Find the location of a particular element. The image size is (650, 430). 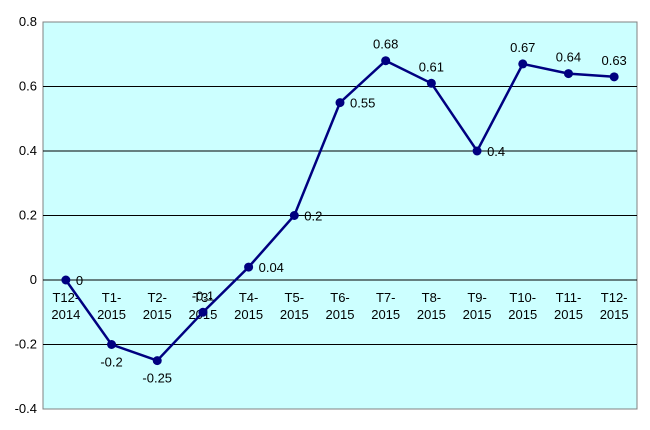

x-tick-label: T10- is located at coordinates (522, 297).